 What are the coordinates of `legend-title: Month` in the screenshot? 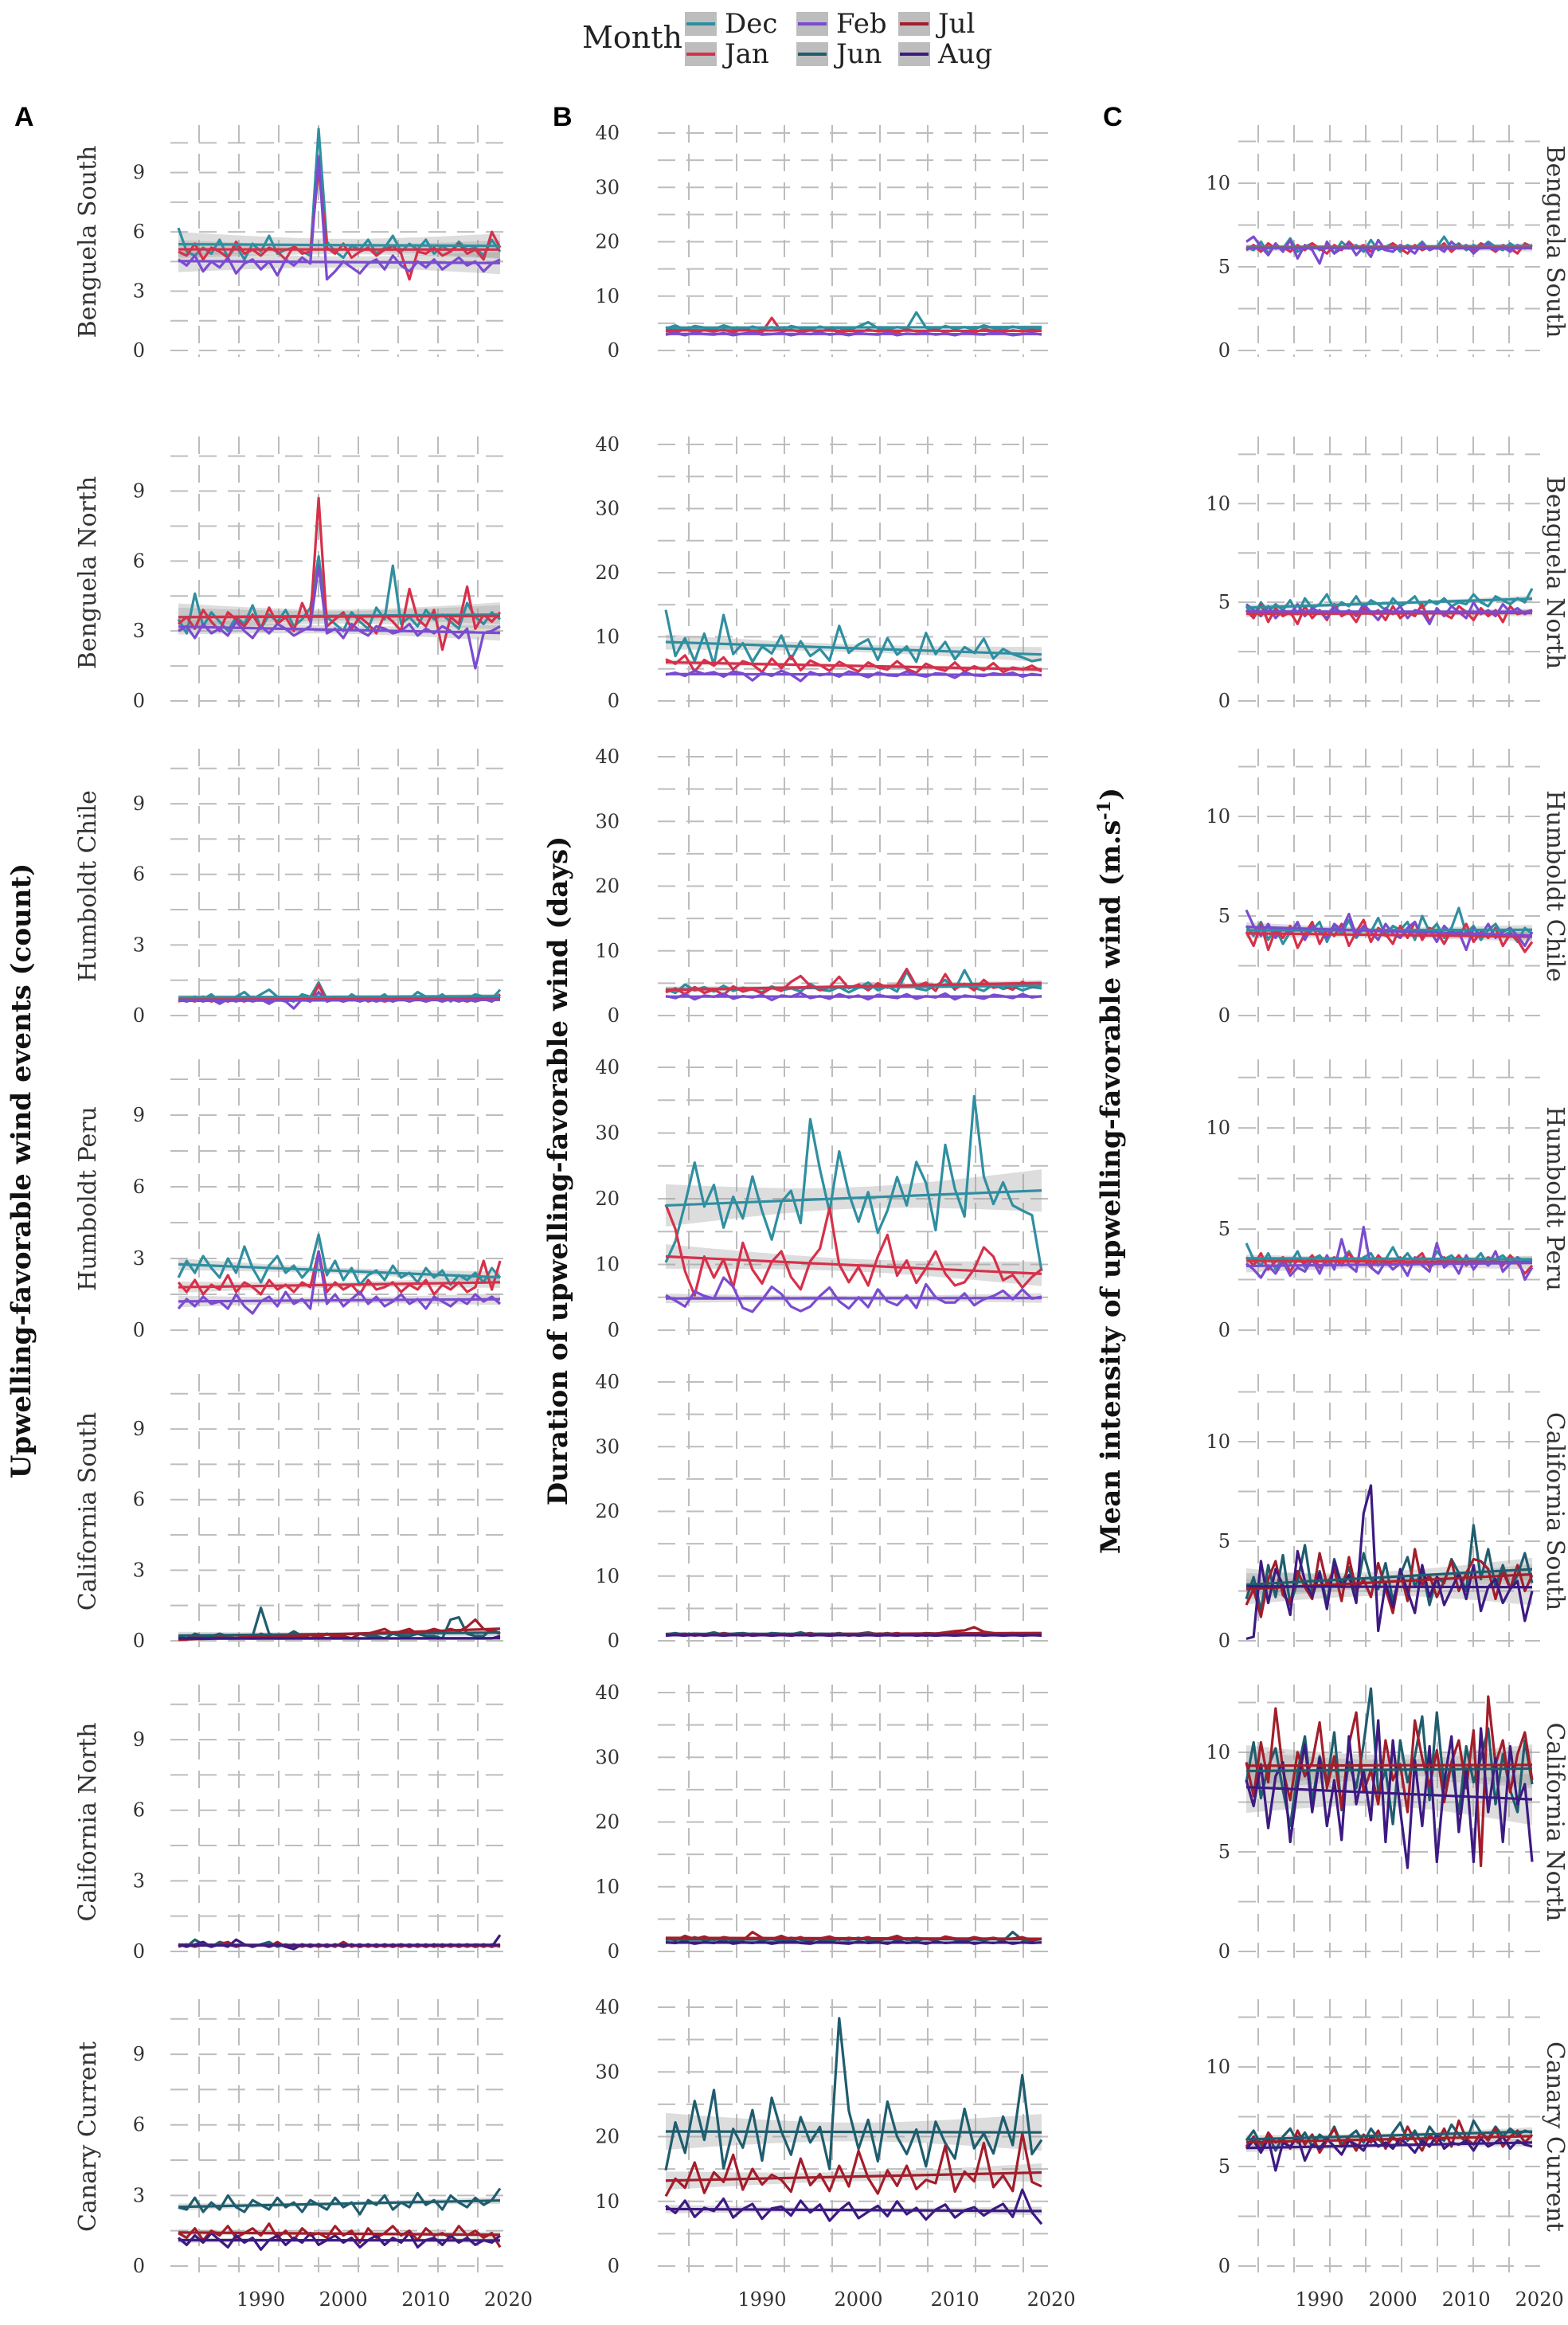 It's located at (632, 37).